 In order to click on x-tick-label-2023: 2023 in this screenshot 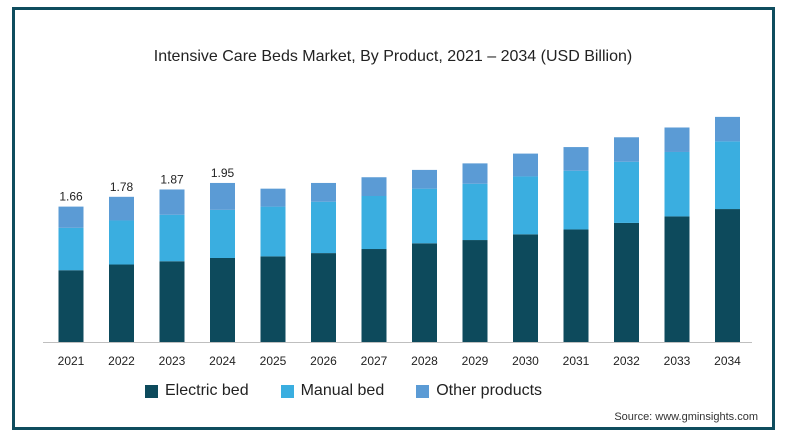, I will do `click(172, 361)`.